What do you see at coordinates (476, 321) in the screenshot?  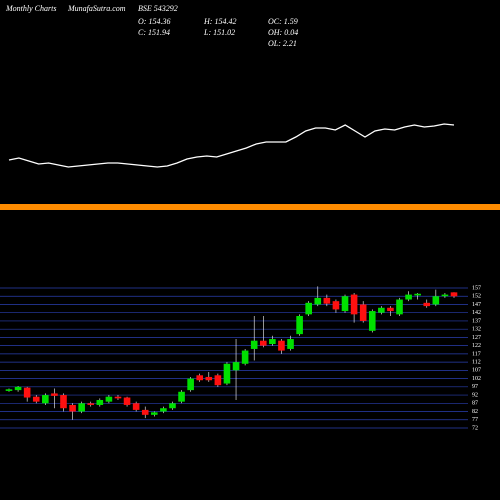 I see `y-tick-label: 137` at bounding box center [476, 321].